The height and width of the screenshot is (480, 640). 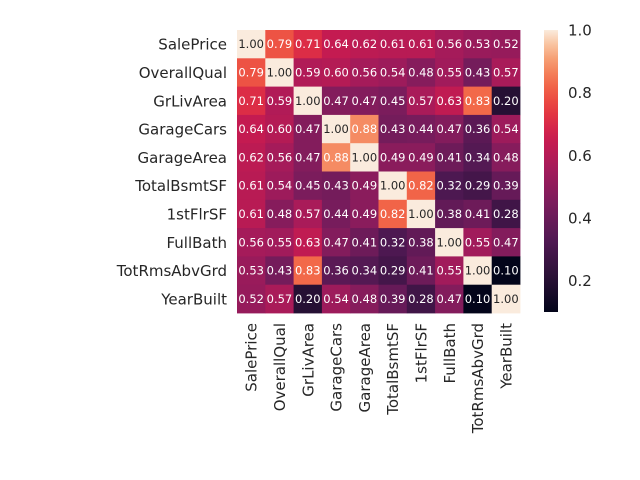 What do you see at coordinates (280, 367) in the screenshot?
I see `x-tick-label: OverallQual` at bounding box center [280, 367].